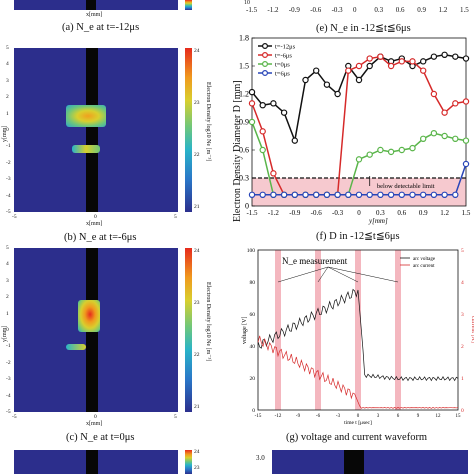 Image resolution: width=474 pixels, height=474 pixels. Describe the element at coordinates (358, 236) in the screenshot. I see `caption-f: (f) D in -12≦t≦6μs` at that location.